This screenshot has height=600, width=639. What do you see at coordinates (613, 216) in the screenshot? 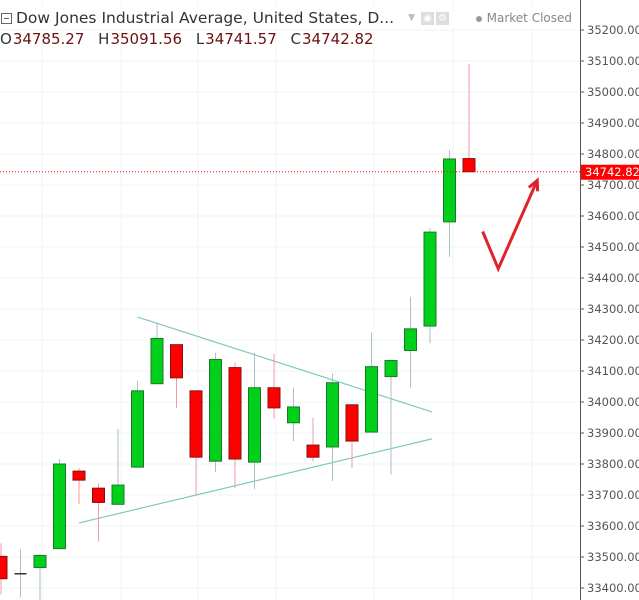
I see `y-tick-label: 34600.00` at bounding box center [613, 216].